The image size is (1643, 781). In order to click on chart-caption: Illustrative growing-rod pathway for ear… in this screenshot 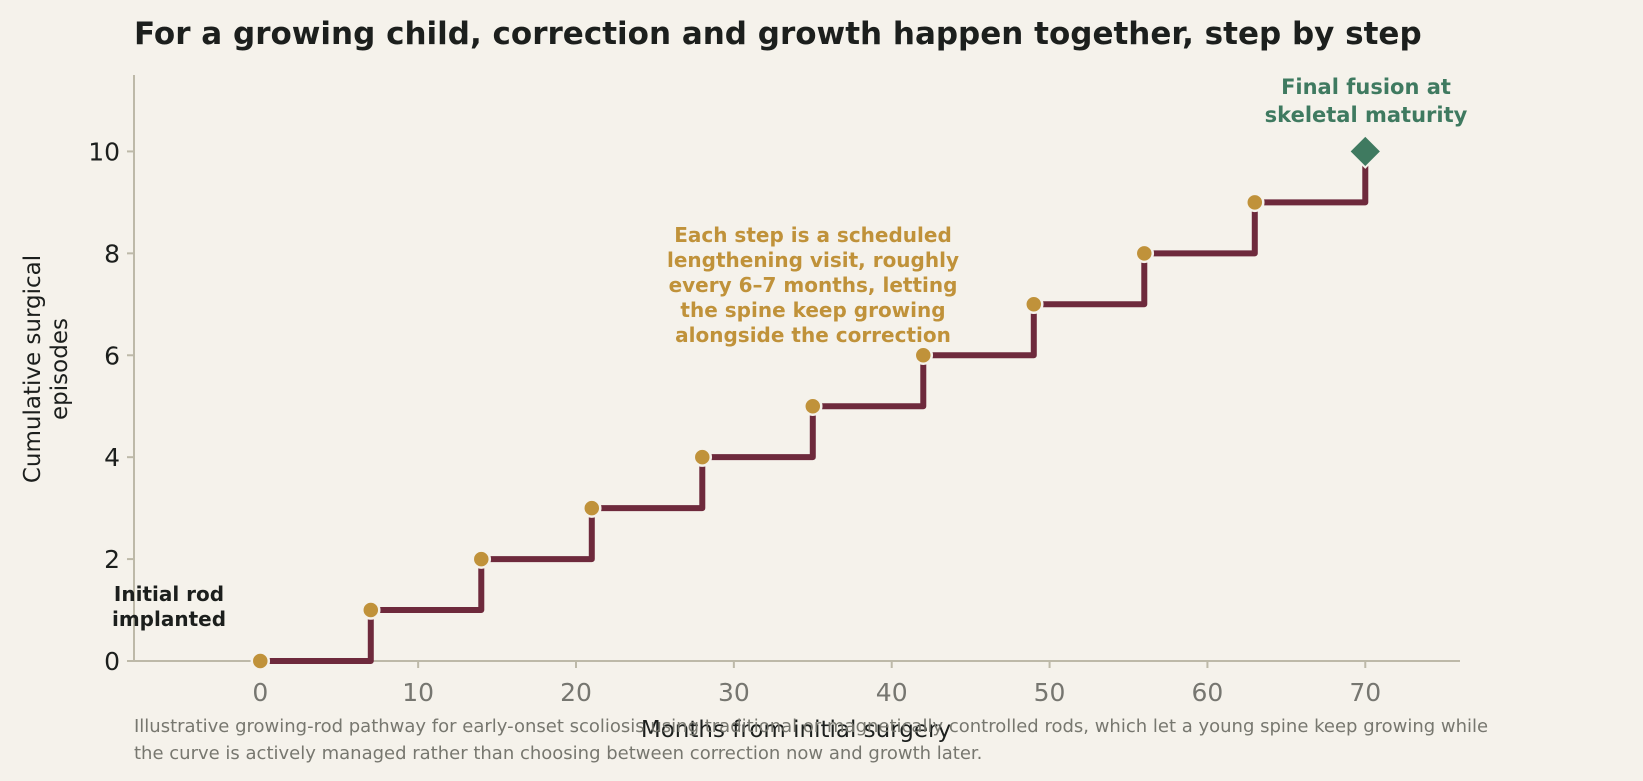, I will do `click(811, 740)`.